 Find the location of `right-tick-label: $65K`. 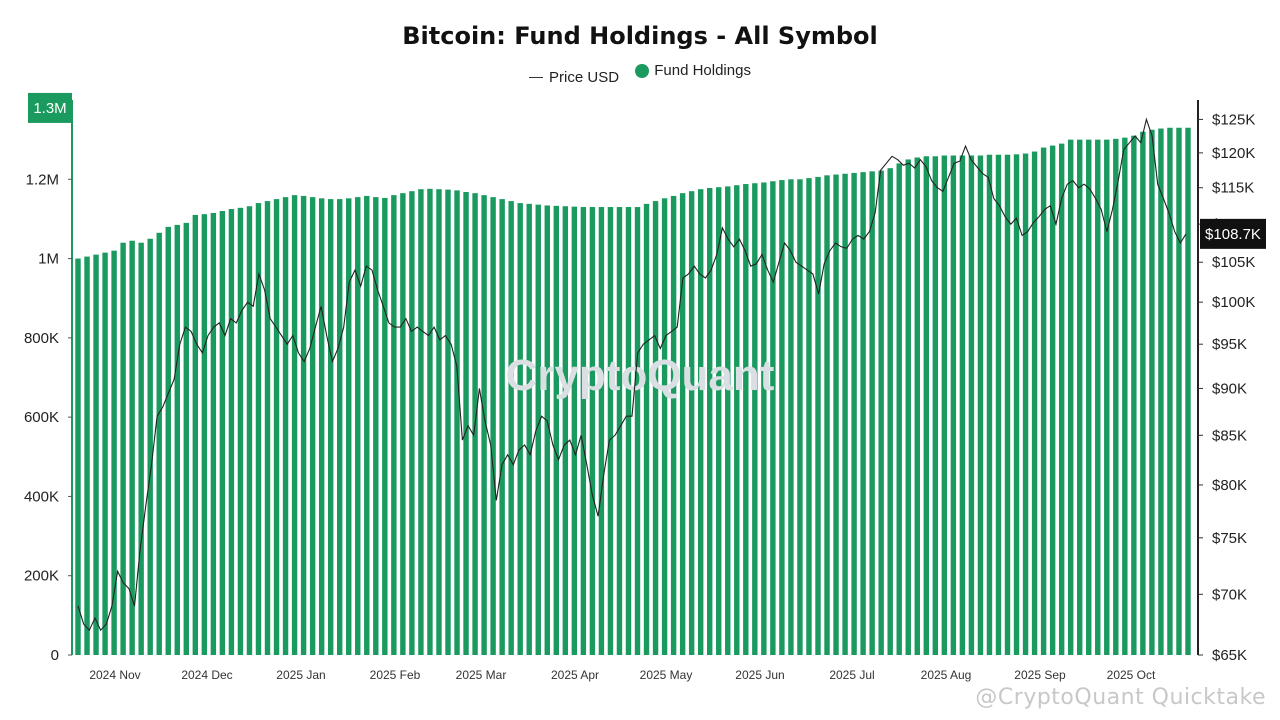

right-tick-label: $65K is located at coordinates (1229, 655).